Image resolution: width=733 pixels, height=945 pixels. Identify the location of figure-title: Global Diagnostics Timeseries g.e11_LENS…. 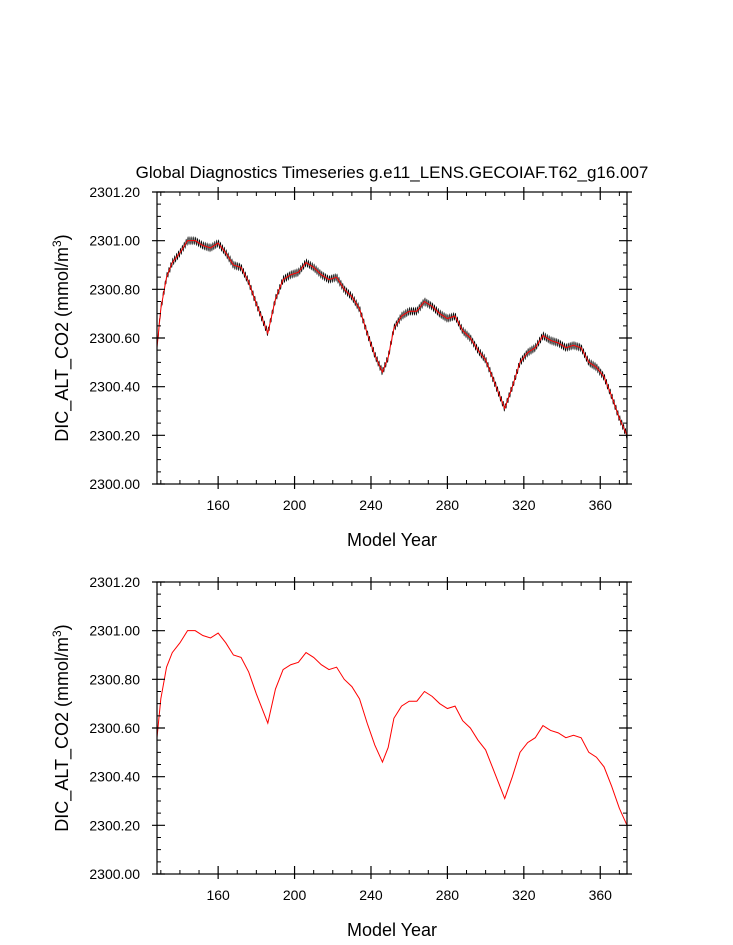
(392, 172).